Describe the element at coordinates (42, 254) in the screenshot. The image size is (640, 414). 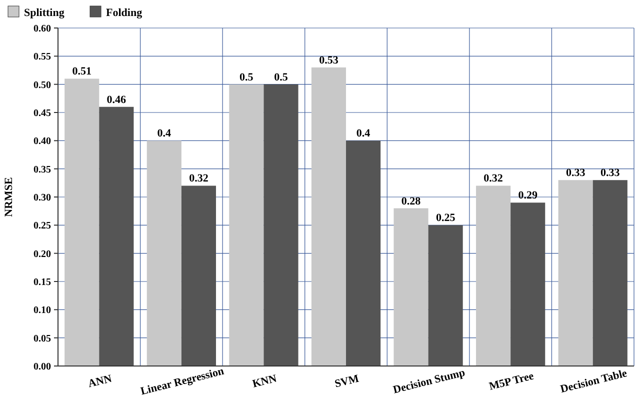
I see `y-tick-label: 0.20` at that location.